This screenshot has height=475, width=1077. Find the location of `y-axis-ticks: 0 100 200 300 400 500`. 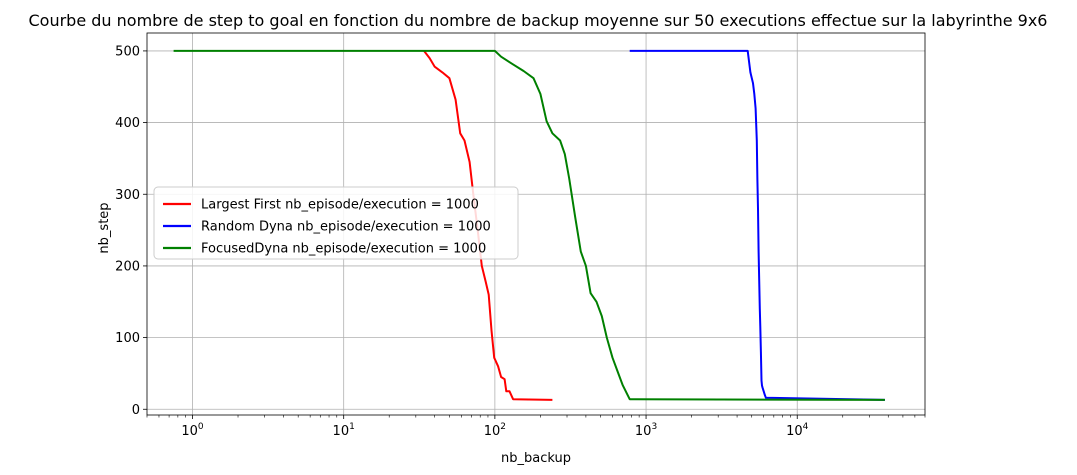

y-axis-ticks: 0 100 200 300 400 500 is located at coordinates (131, 231).